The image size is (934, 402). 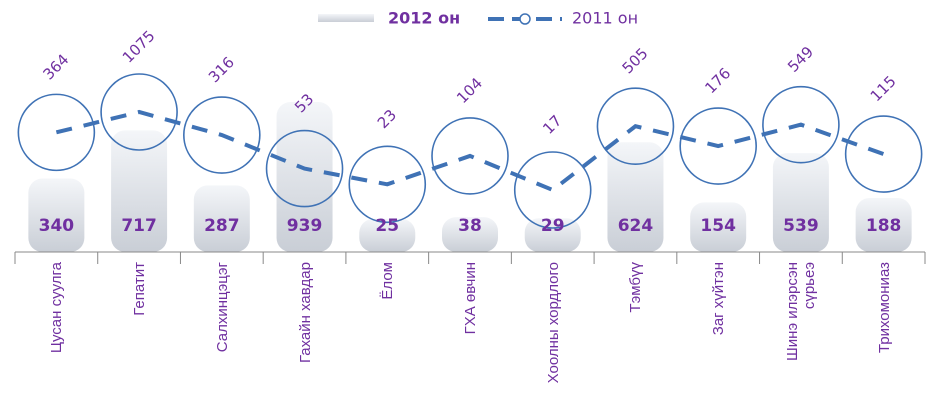 I want to click on x-tick-label: Салхинцэцэг, so click(x=222, y=307).